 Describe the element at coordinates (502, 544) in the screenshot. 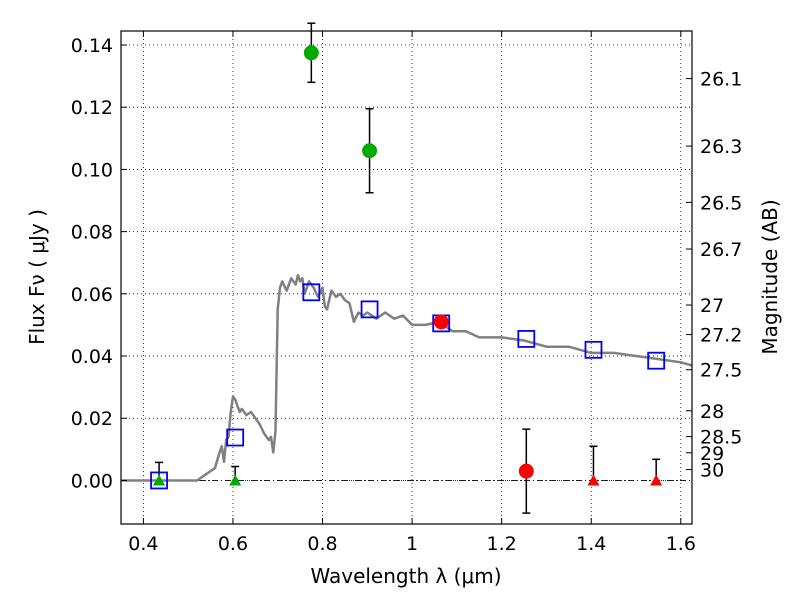

I see `x-tick-label: 1.2` at that location.